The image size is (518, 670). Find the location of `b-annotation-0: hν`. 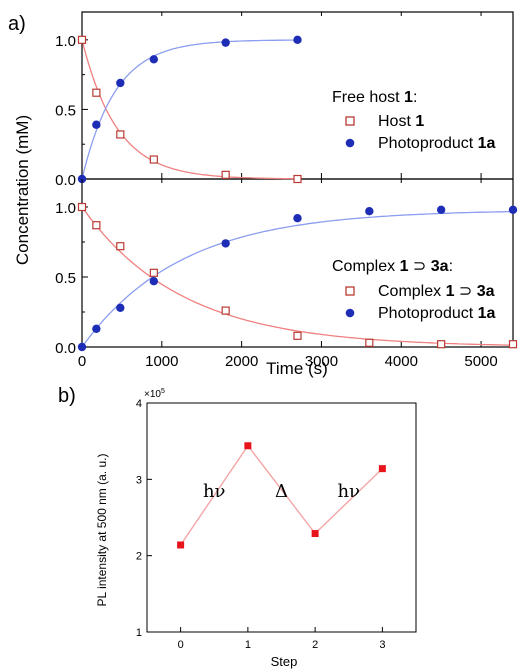

b-annotation-0: hν is located at coordinates (214, 491).